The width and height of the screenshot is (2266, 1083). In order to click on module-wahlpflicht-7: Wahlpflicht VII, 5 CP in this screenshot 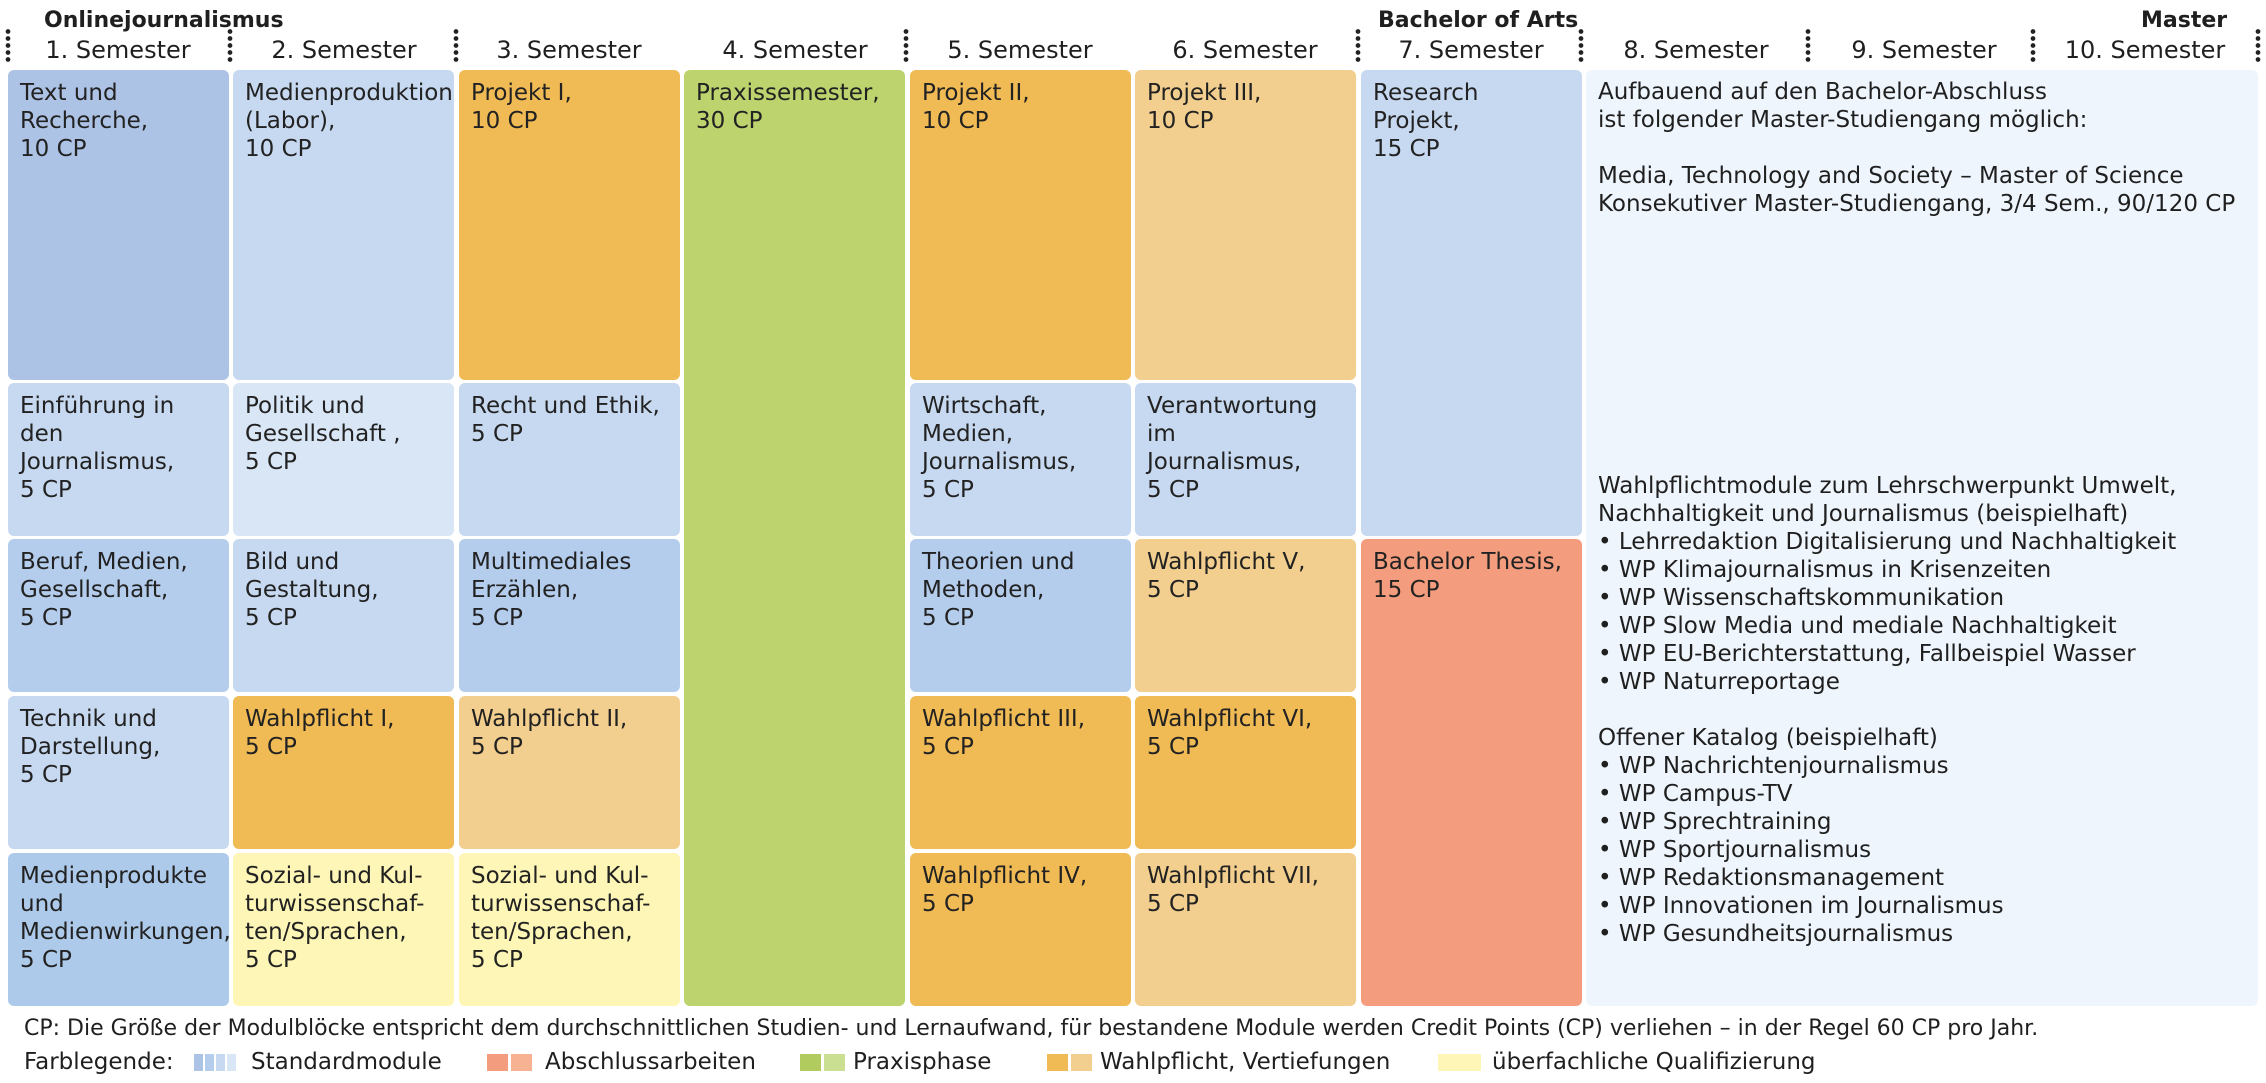, I will do `click(1245, 929)`.